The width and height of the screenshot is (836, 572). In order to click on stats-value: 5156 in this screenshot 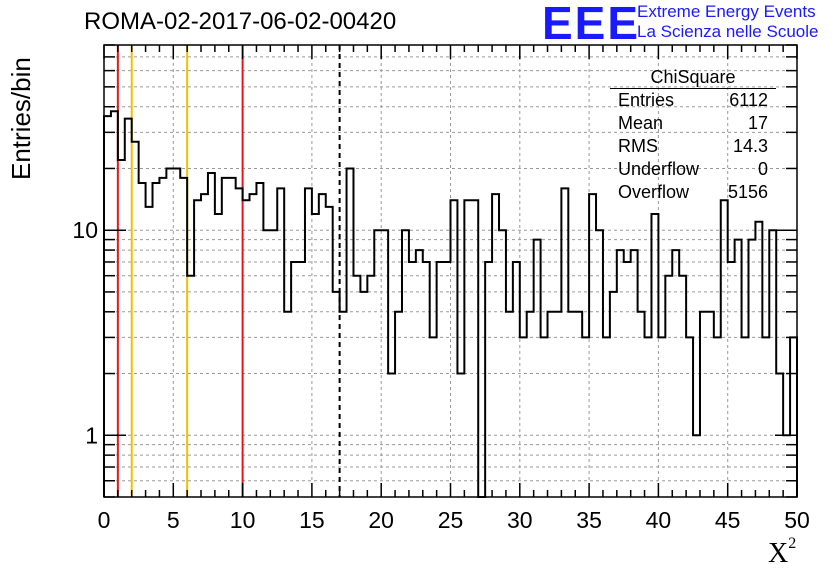, I will do `click(747, 192)`.